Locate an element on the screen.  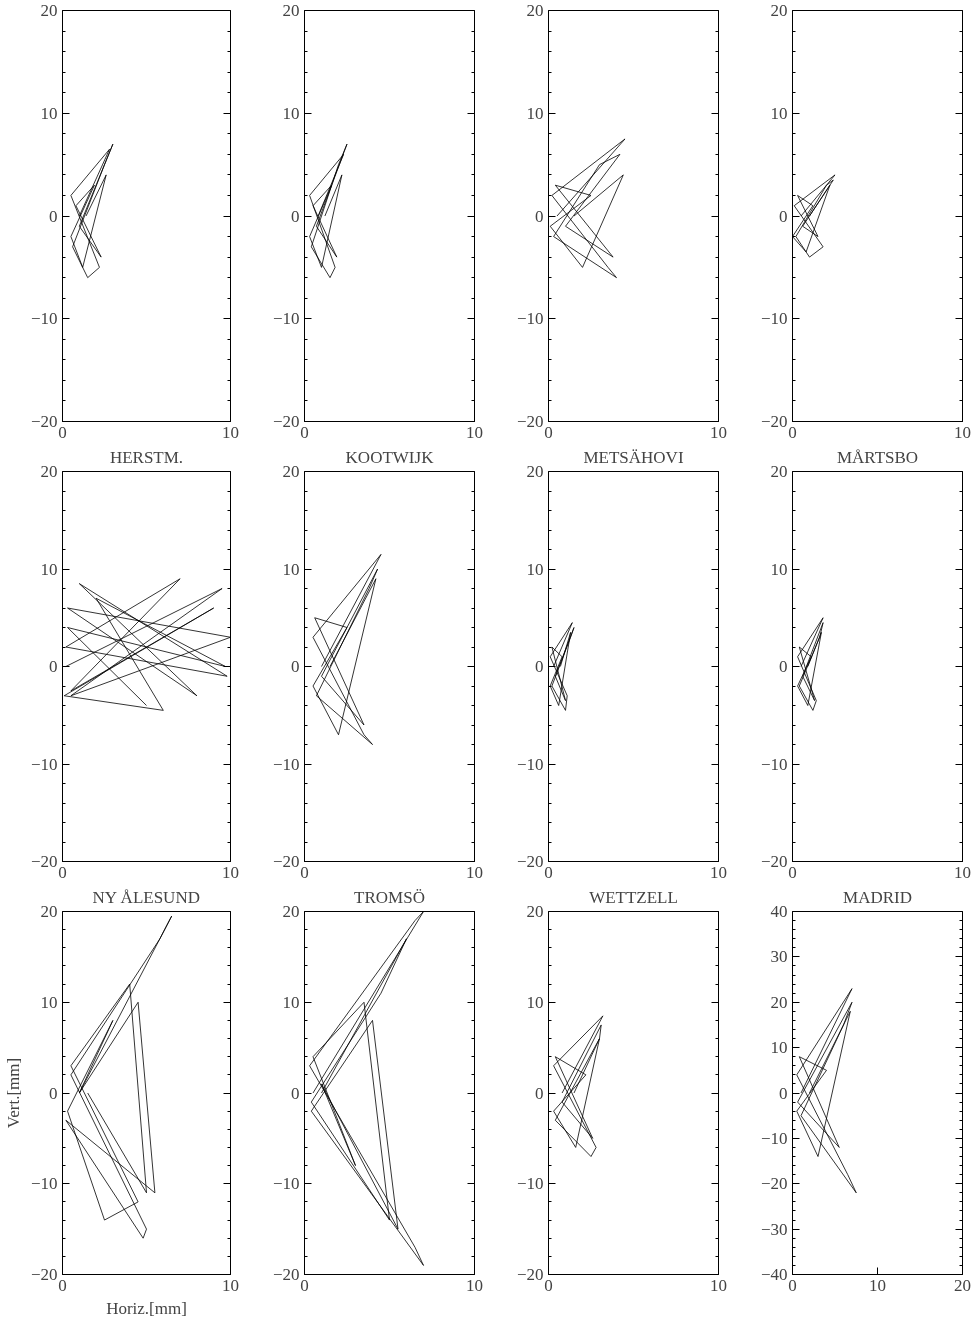
chart-title: KOOTWIJK is located at coordinates (390, 457).